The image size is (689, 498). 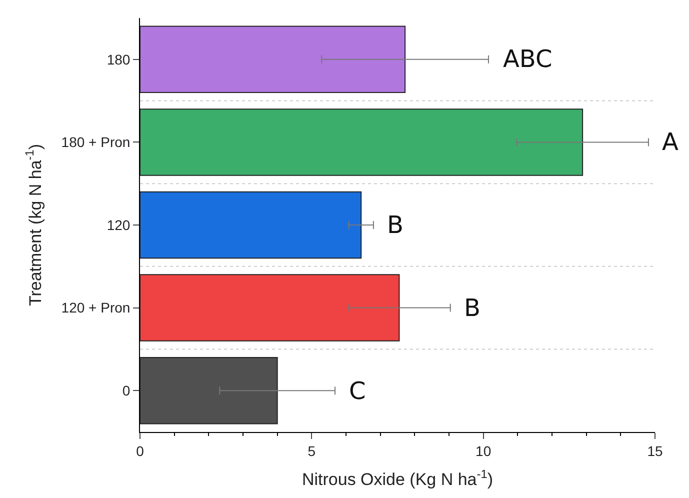 What do you see at coordinates (126, 390) in the screenshot?
I see `y-tick-label: 0` at bounding box center [126, 390].